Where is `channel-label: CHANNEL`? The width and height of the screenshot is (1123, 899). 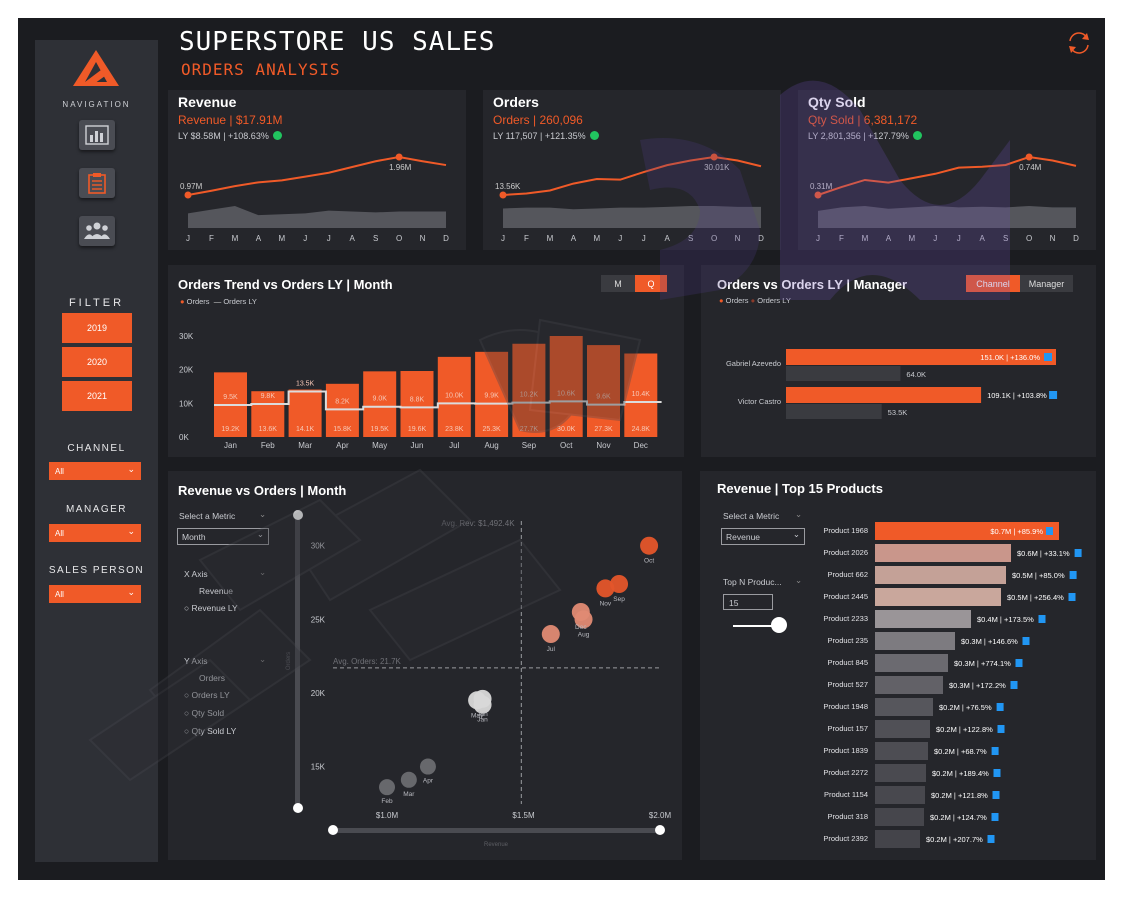 channel-label: CHANNEL is located at coordinates (96, 448).